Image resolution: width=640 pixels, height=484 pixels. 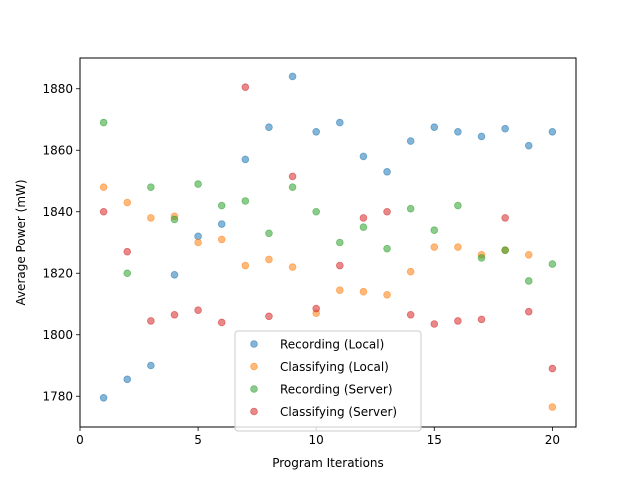 I want to click on legend-box, so click(x=328, y=381).